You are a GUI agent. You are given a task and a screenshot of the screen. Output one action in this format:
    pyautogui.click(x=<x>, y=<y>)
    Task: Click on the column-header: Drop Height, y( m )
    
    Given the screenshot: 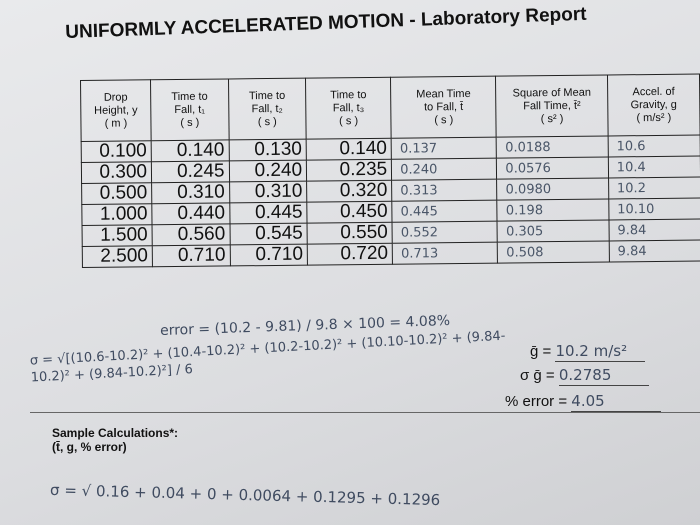 What is the action you would take?
    pyautogui.click(x=116, y=110)
    